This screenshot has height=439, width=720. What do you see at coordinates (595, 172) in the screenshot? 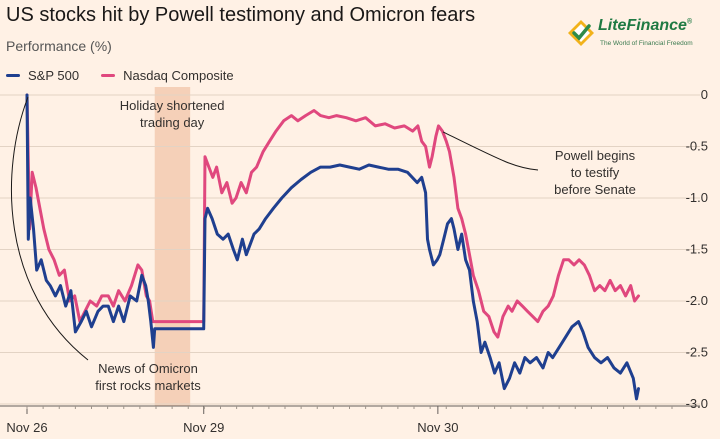
I see `annotation-powell: Powell begins to testify before Senate` at bounding box center [595, 172].